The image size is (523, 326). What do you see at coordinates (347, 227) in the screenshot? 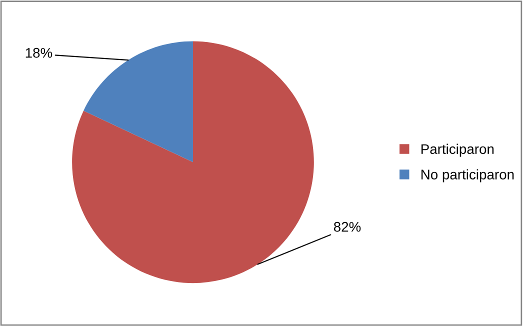
I see `data-label: 82%` at bounding box center [347, 227].